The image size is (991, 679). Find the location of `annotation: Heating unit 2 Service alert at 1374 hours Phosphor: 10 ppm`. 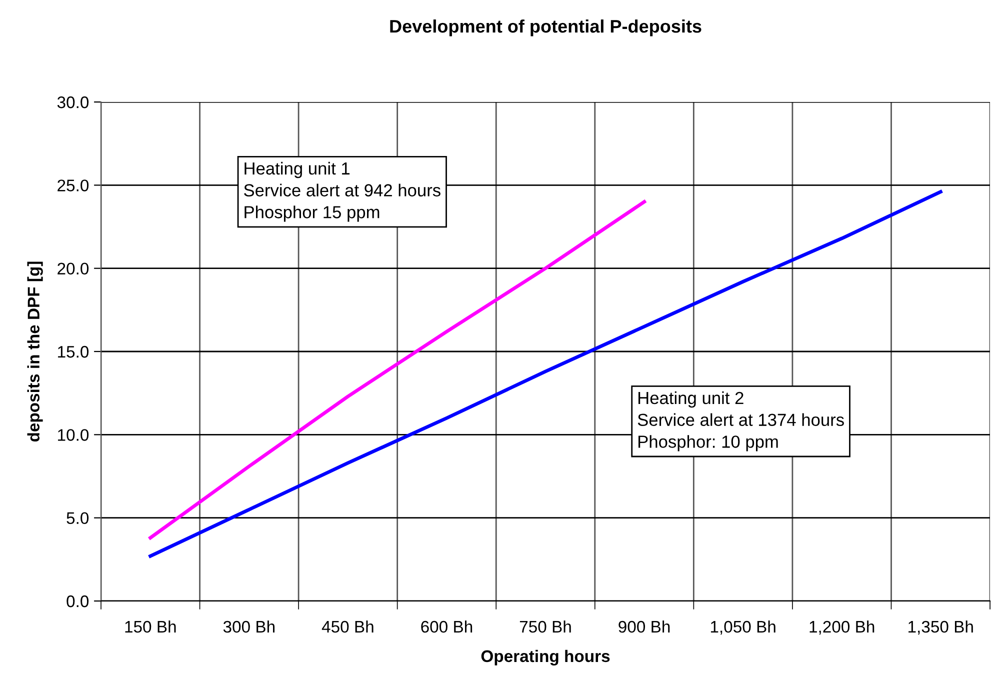

annotation: Heating unit 2 Service alert at 1374 hours Phosphor: 10 ppm is located at coordinates (741, 421).